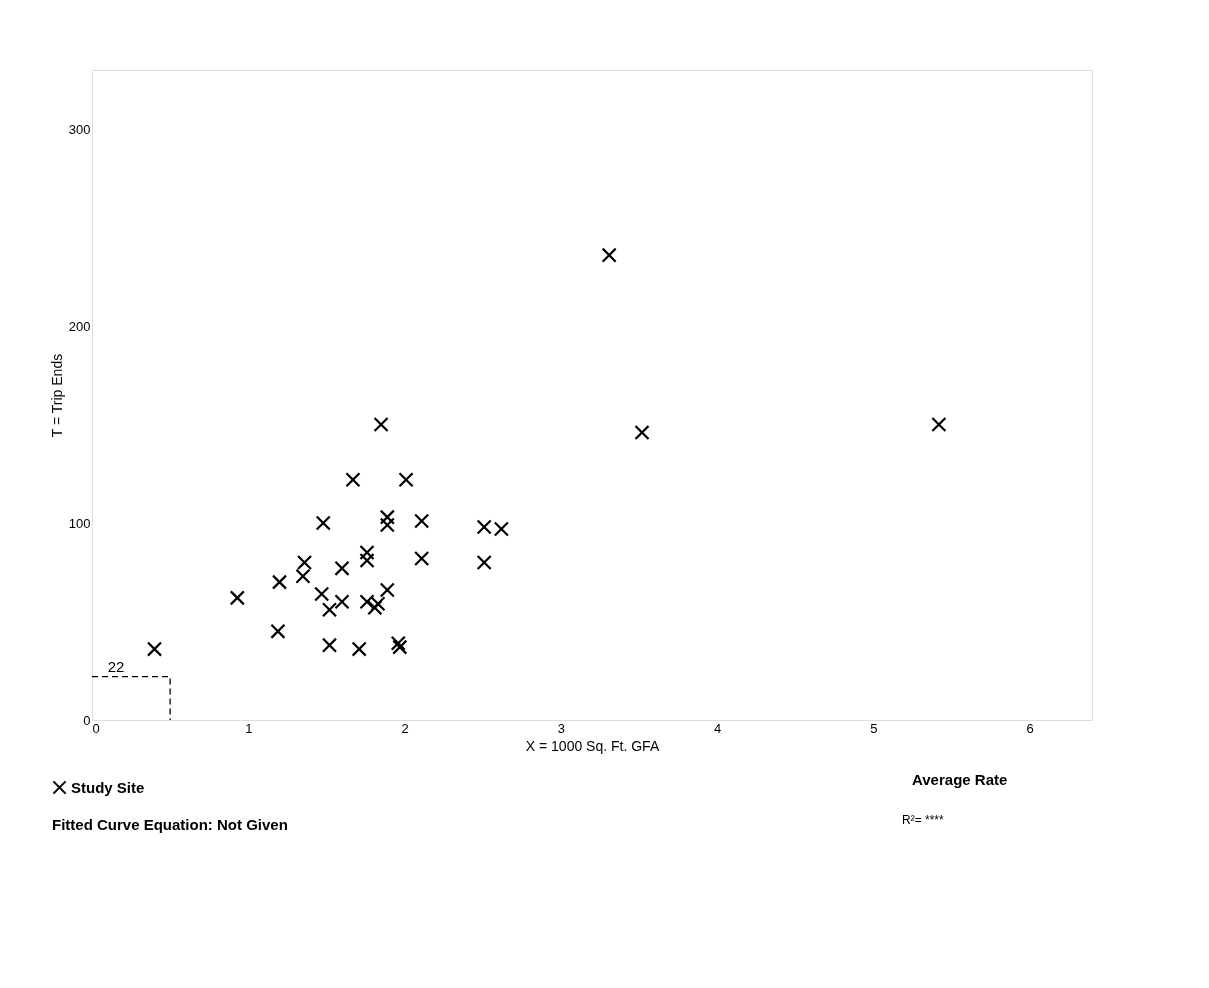 The image size is (1209, 988). What do you see at coordinates (56, 395) in the screenshot?
I see `y-axis-title: T = Trip Ends` at bounding box center [56, 395].